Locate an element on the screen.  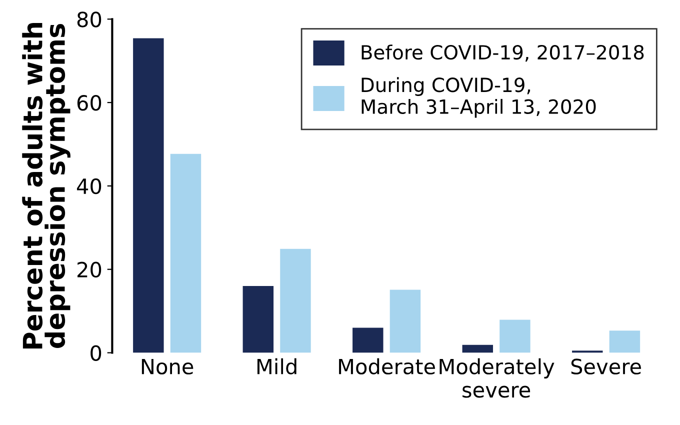
x-tick-label: Moderate is located at coordinates (387, 366).